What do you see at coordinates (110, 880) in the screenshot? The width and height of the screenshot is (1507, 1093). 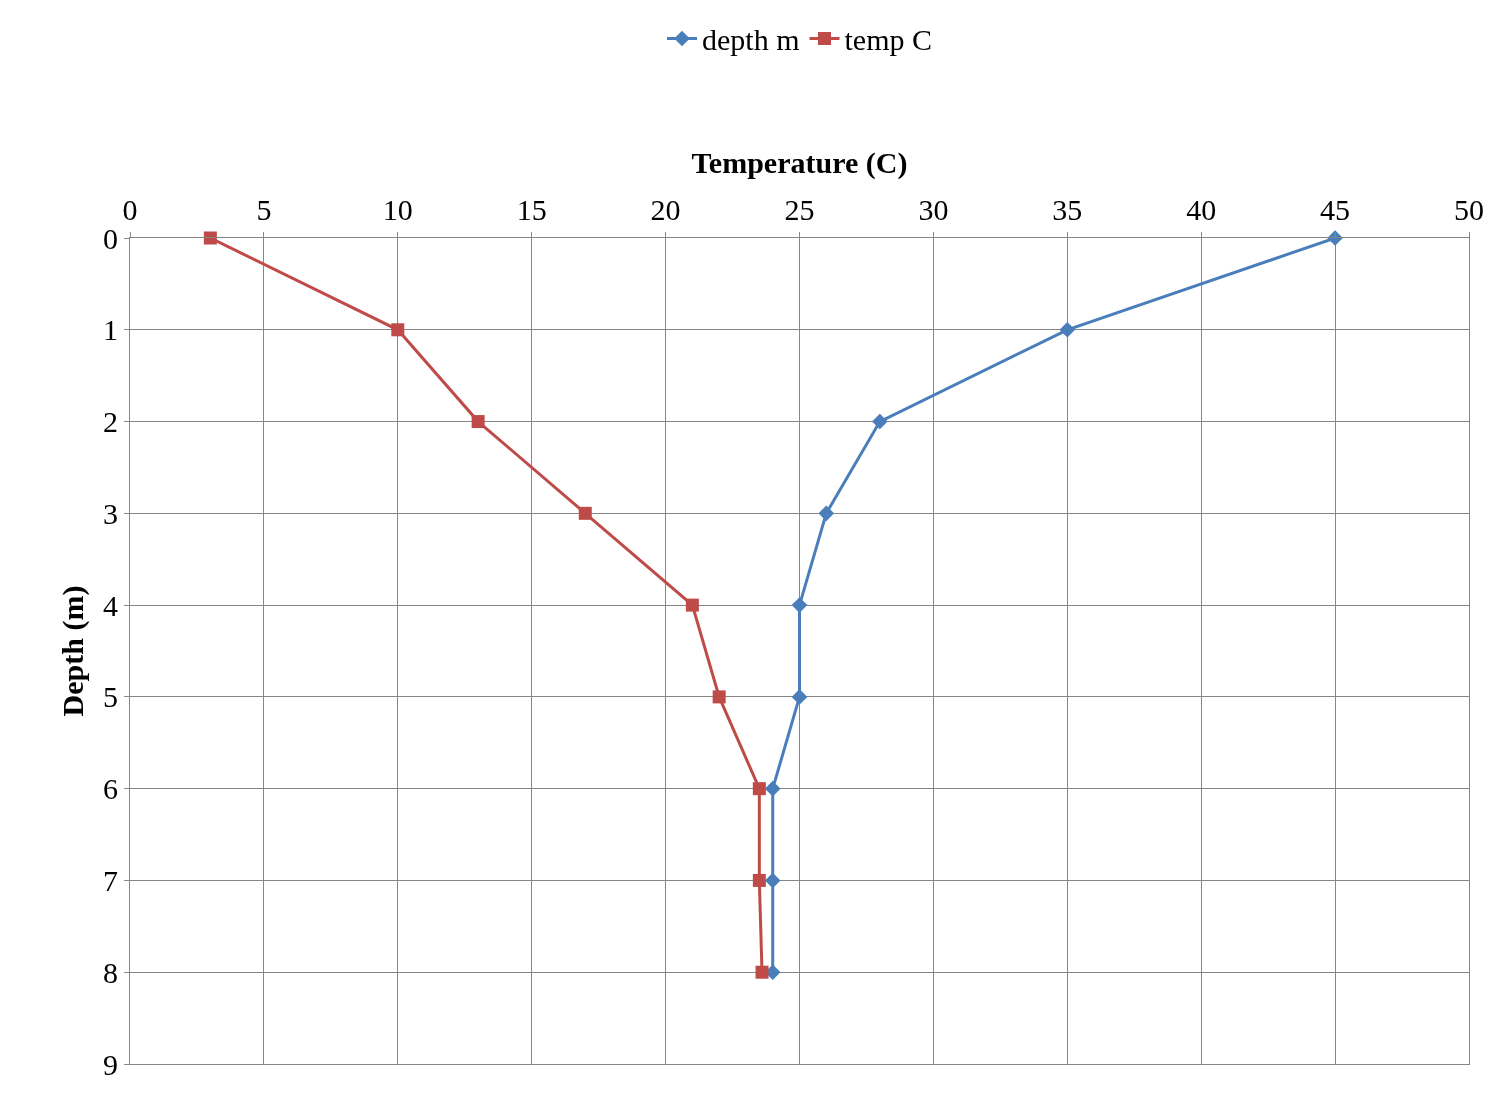 I see `y-tick-label: 7` at bounding box center [110, 880].